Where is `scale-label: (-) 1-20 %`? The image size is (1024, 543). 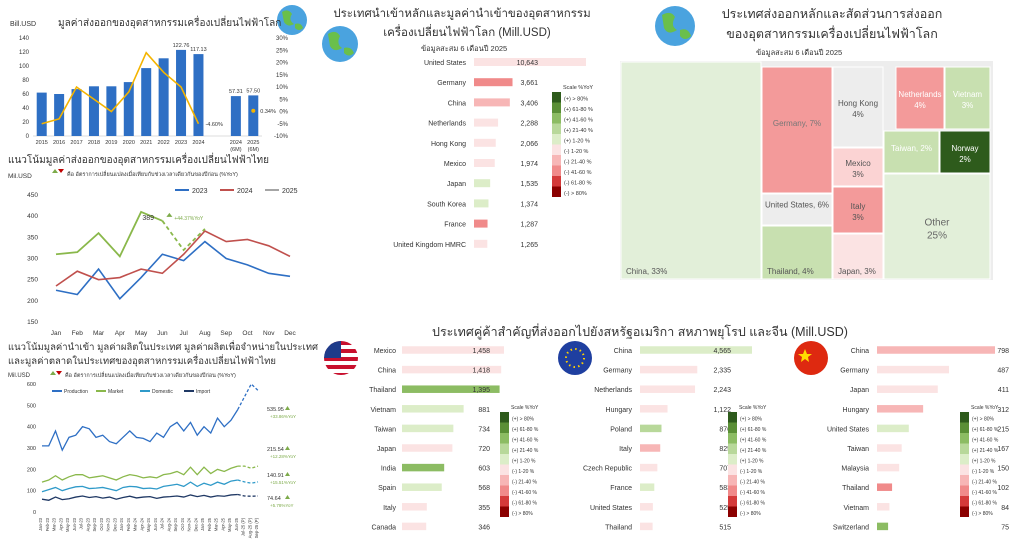
scale-label: (-) 1-20 % is located at coordinates (576, 152).